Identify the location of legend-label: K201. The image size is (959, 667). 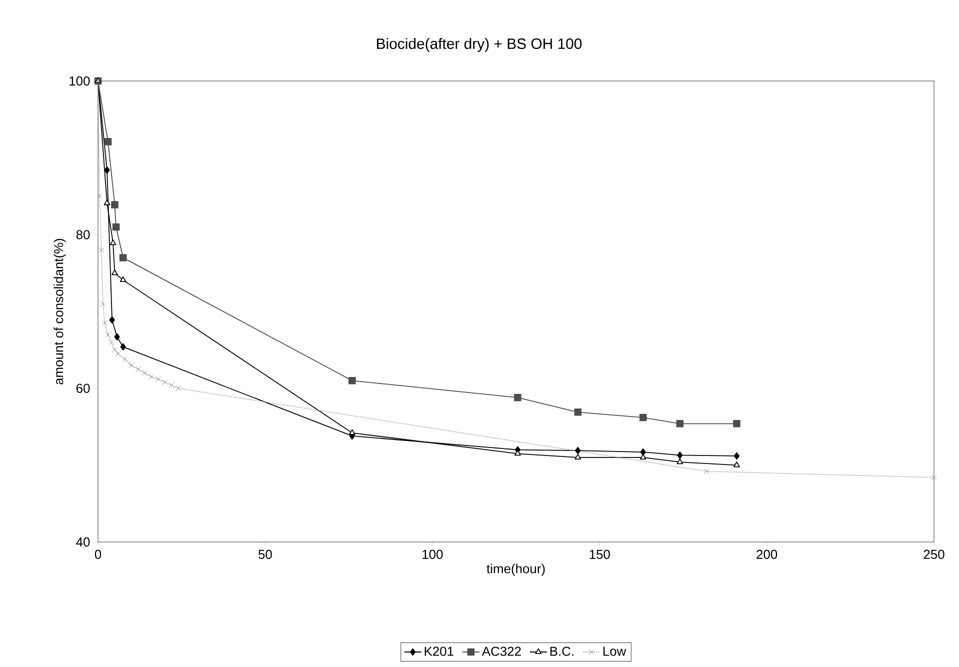
(439, 651).